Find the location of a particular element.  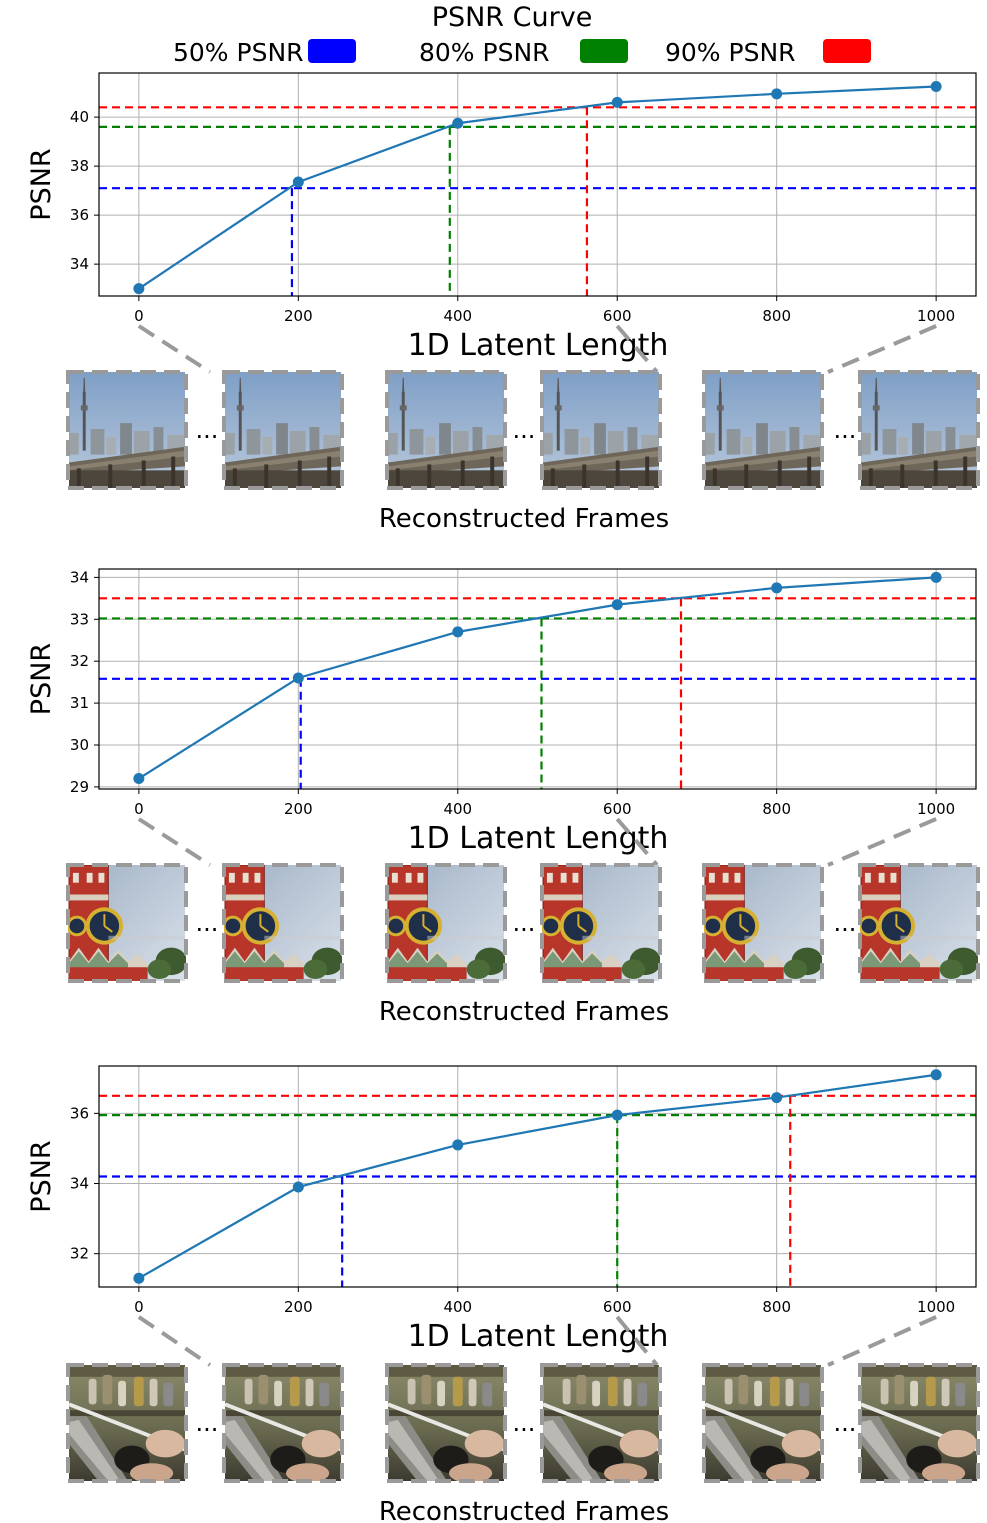

legend: 50% PSNR 80% PSNR 90% PSNR is located at coordinates (522, 52).